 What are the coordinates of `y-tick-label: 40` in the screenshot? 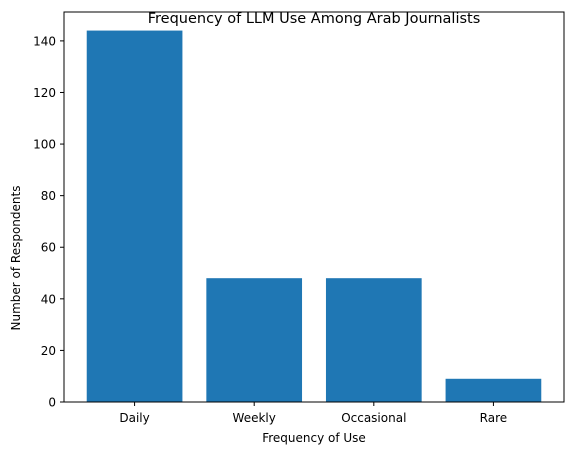 It's located at (48, 299).